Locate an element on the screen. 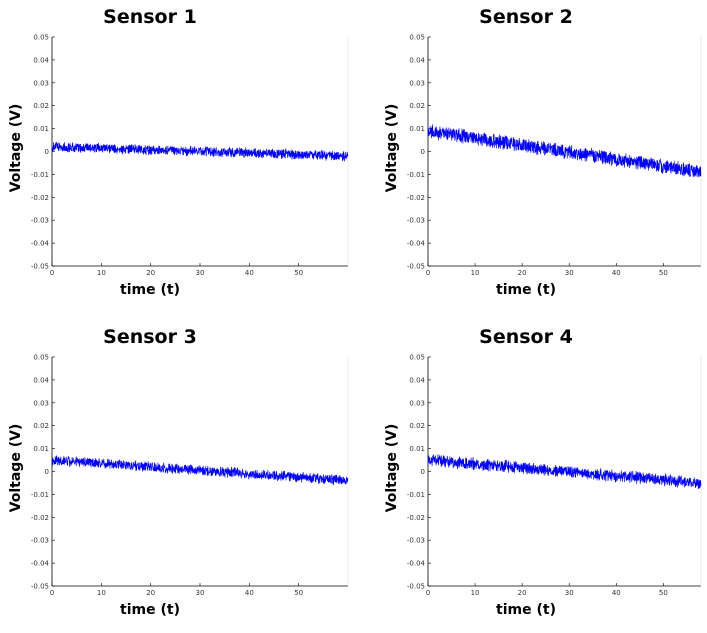  chart-title: Sensor 3 is located at coordinates (150, 337).